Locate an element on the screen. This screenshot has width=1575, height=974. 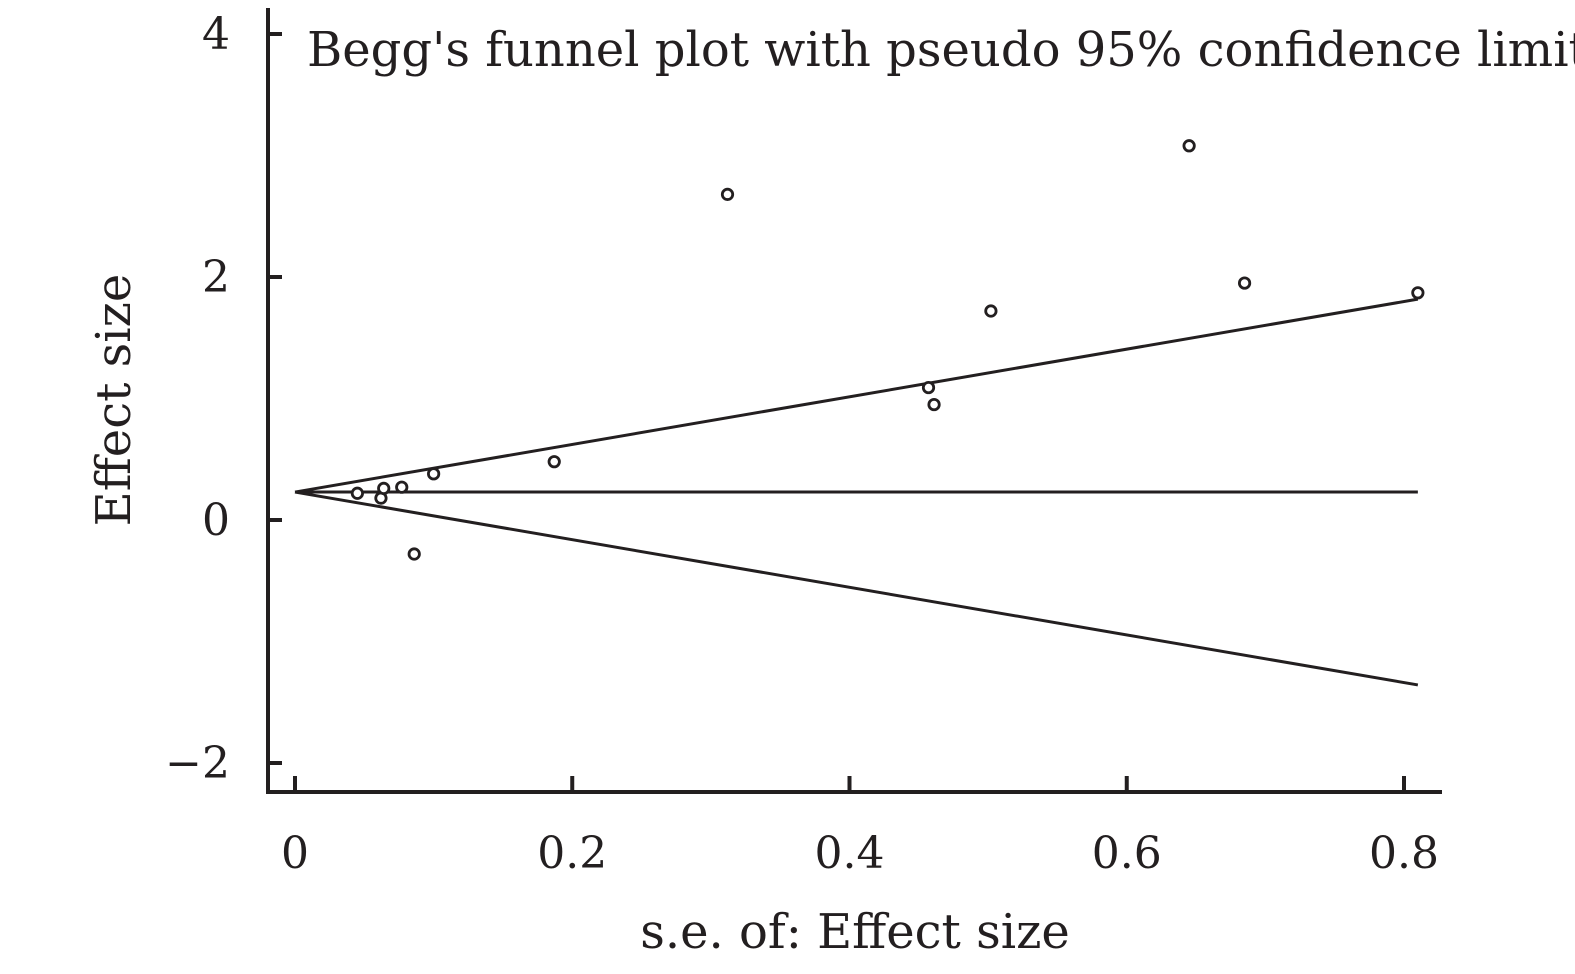
x-tick-label: 0.8 is located at coordinates (1404, 853).